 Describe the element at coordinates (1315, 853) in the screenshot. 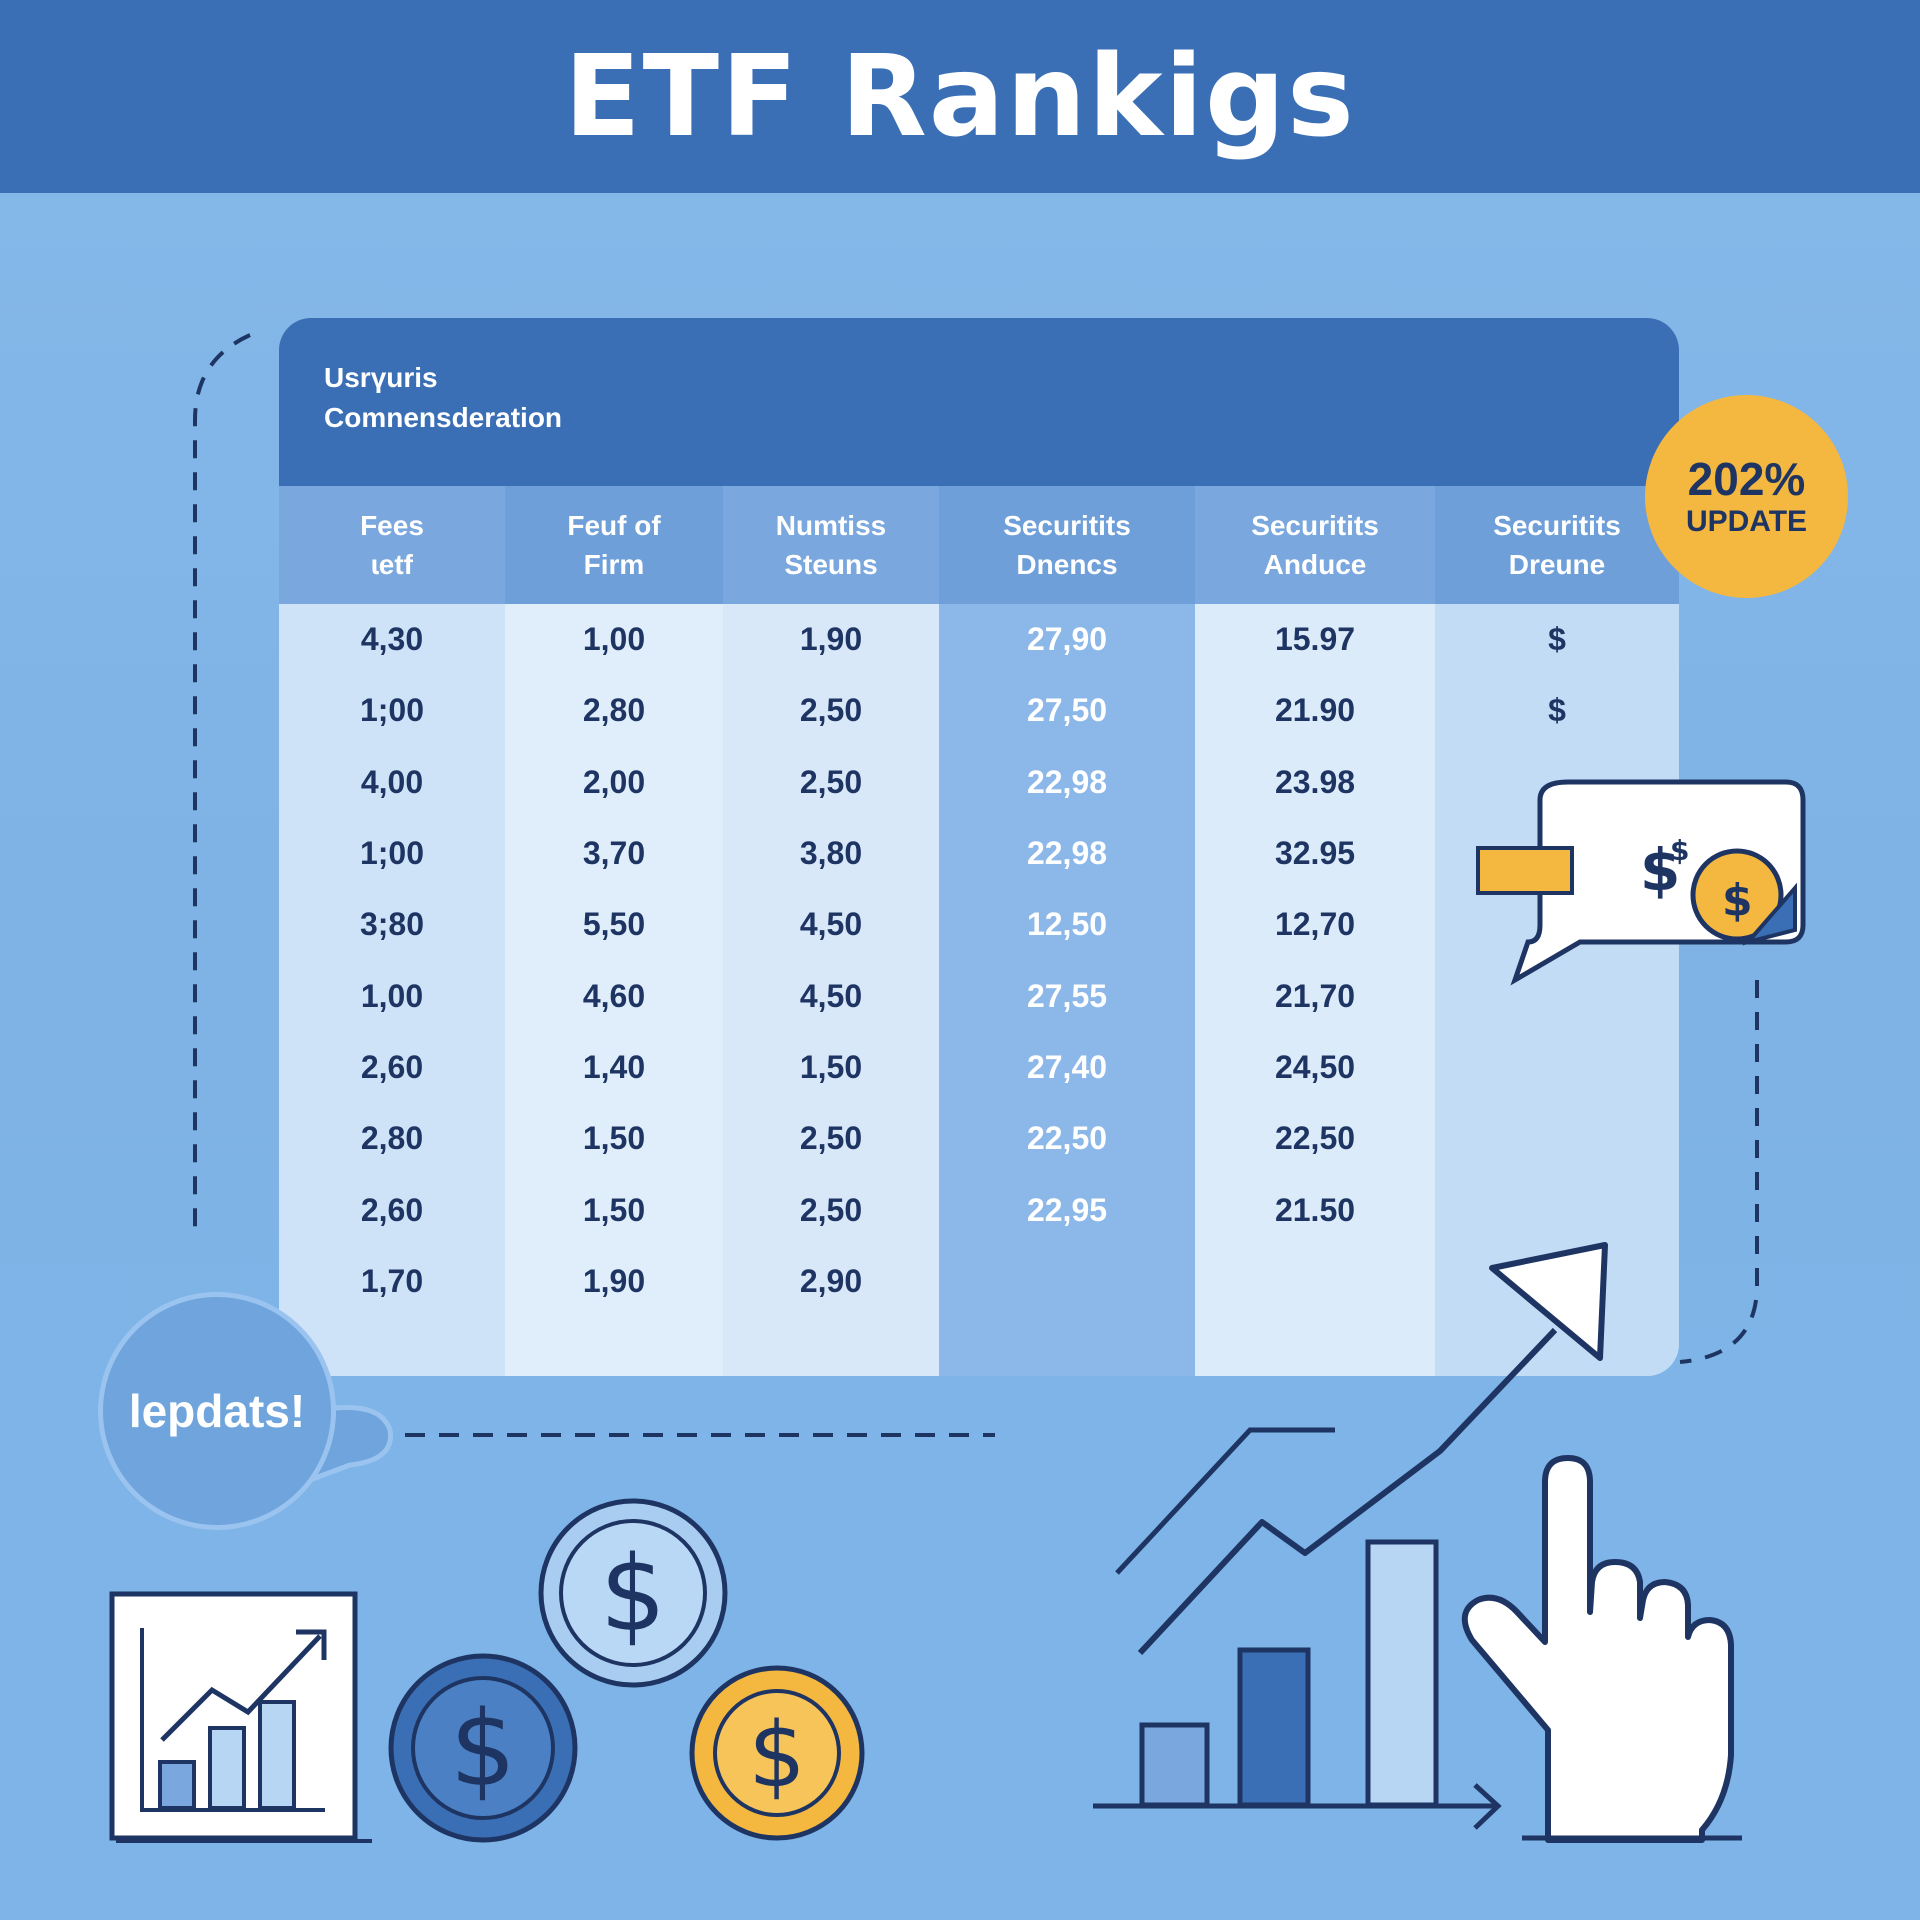

I see `table-cell: 32.95` at that location.